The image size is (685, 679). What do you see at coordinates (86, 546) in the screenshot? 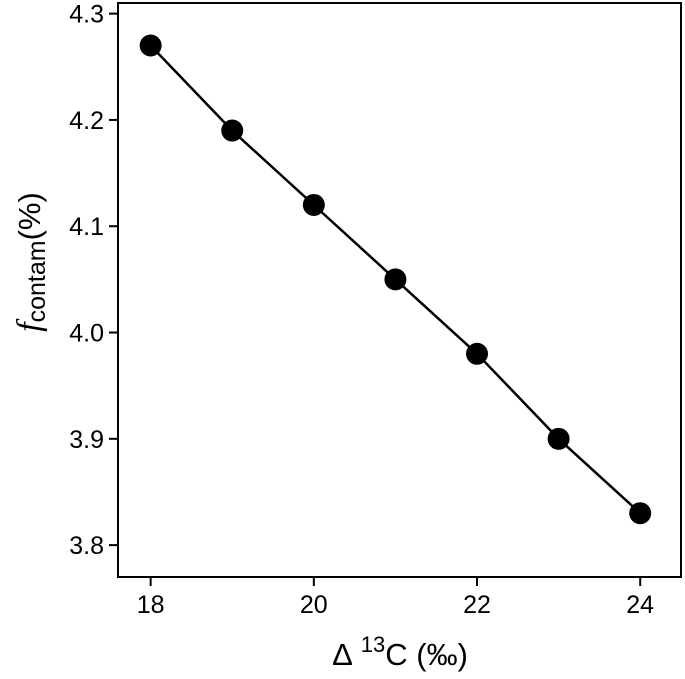
I see `y-tick-label: 3.8` at bounding box center [86, 546].